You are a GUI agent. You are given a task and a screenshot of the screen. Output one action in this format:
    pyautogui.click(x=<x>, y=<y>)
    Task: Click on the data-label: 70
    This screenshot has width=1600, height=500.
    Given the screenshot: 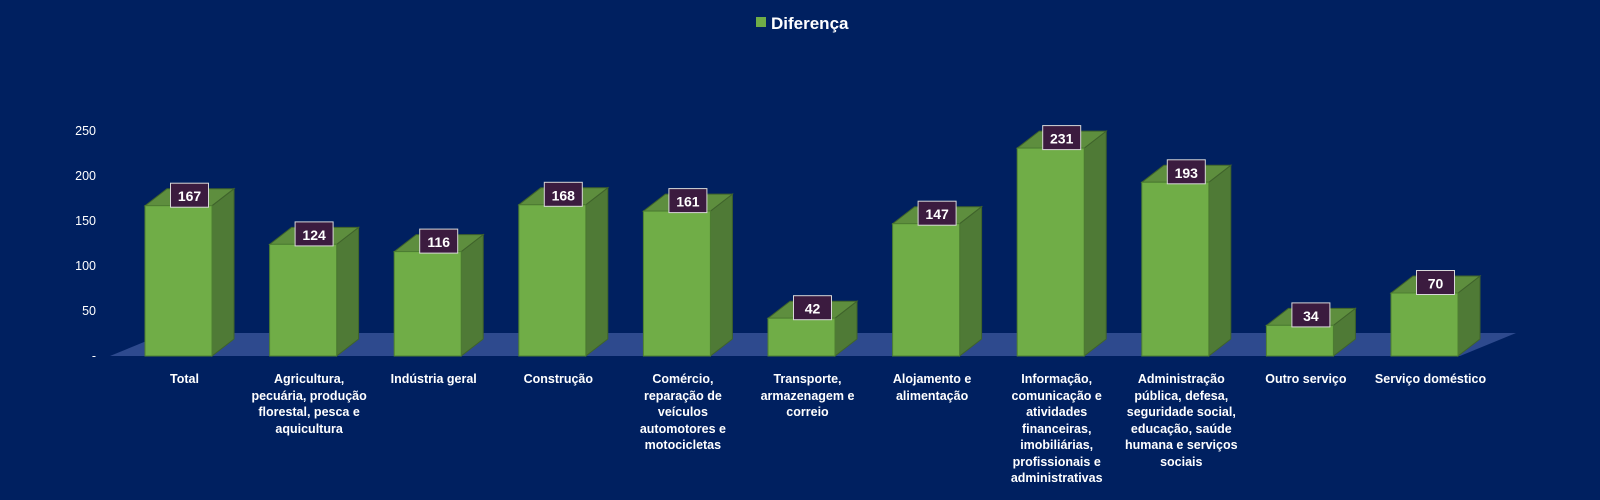 What is the action you would take?
    pyautogui.click(x=1435, y=282)
    